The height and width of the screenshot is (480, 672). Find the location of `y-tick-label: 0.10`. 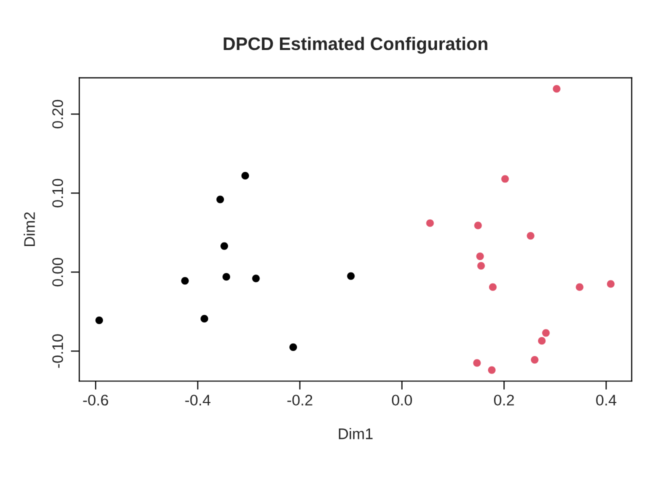

y-tick-label: 0.10 is located at coordinates (58, 193).